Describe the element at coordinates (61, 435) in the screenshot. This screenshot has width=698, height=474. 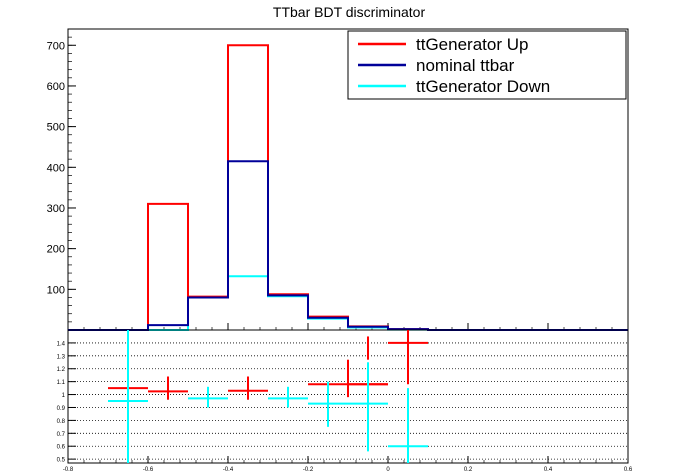
I see `ratio-y-tick-label: 0.7` at that location.